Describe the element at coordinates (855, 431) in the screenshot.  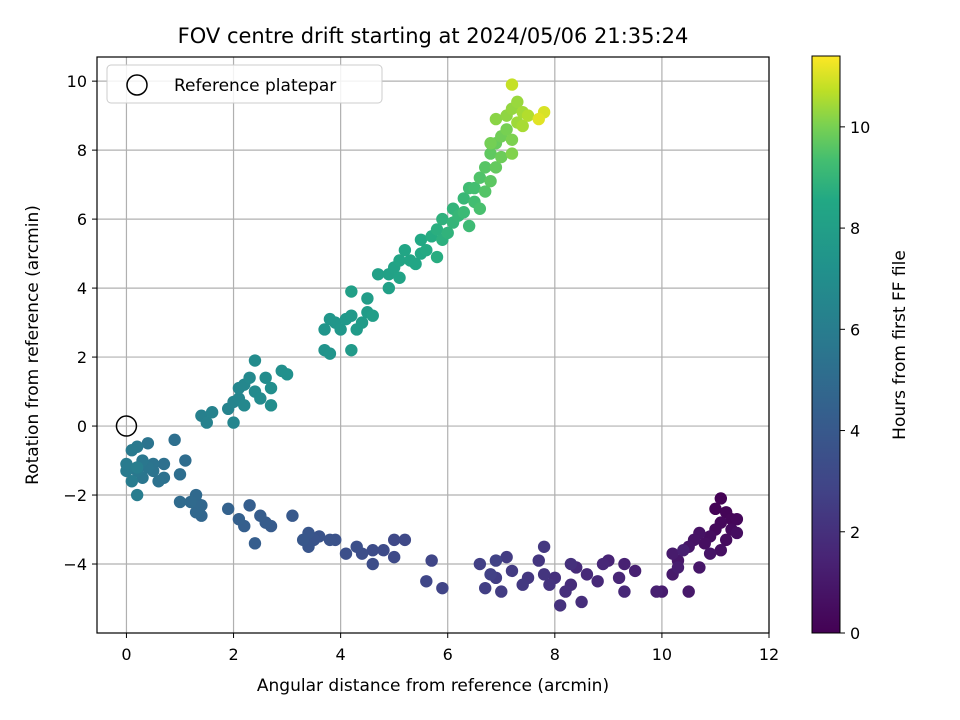
I see `colorbar-tick-label: 4` at that location.